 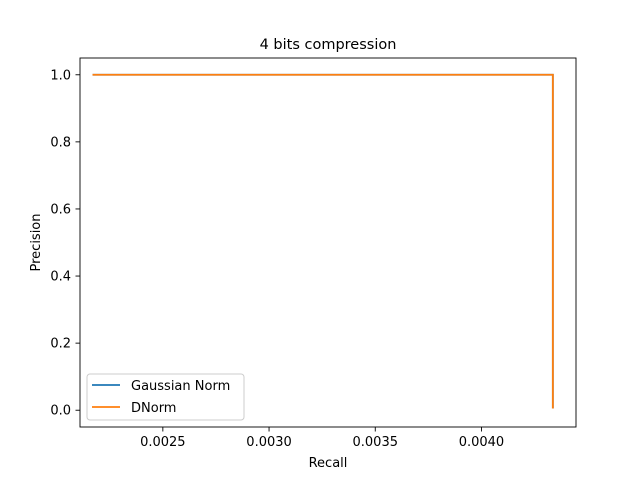 What do you see at coordinates (60, 75) in the screenshot?
I see `y-tick-label: 1.0` at bounding box center [60, 75].